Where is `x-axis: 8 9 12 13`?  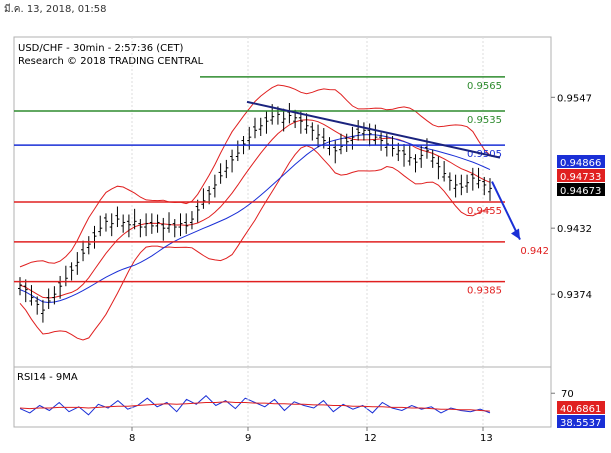
x-axis: 8 9 12 13 is located at coordinates (311, 405).